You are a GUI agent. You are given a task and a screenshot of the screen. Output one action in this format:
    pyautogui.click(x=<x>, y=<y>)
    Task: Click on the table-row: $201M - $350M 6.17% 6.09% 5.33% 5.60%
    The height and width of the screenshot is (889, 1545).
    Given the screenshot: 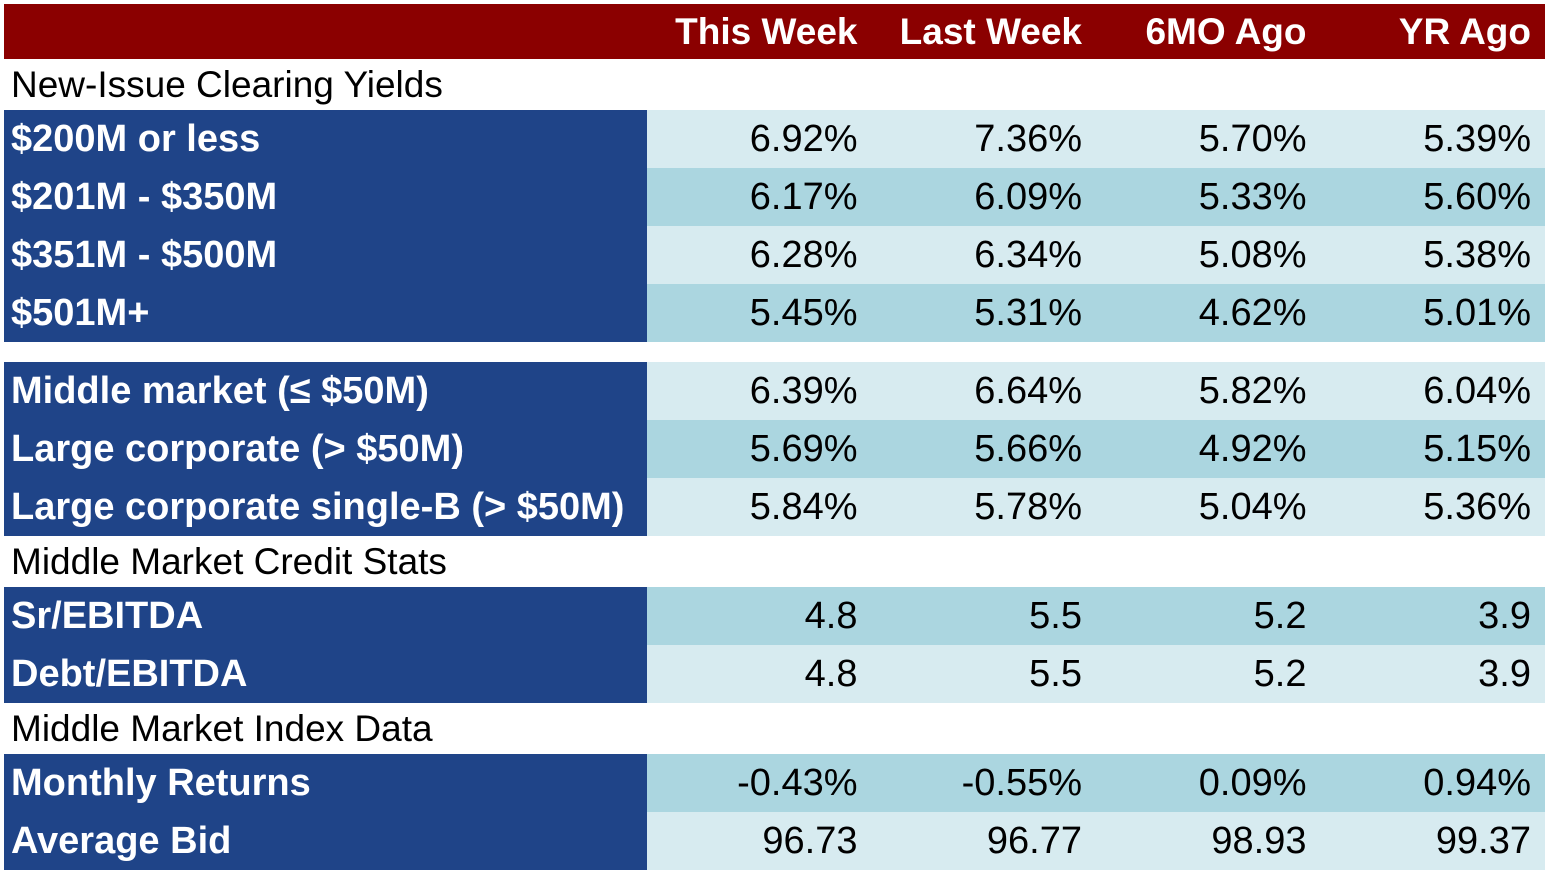 What is the action you would take?
    pyautogui.click(x=774, y=197)
    